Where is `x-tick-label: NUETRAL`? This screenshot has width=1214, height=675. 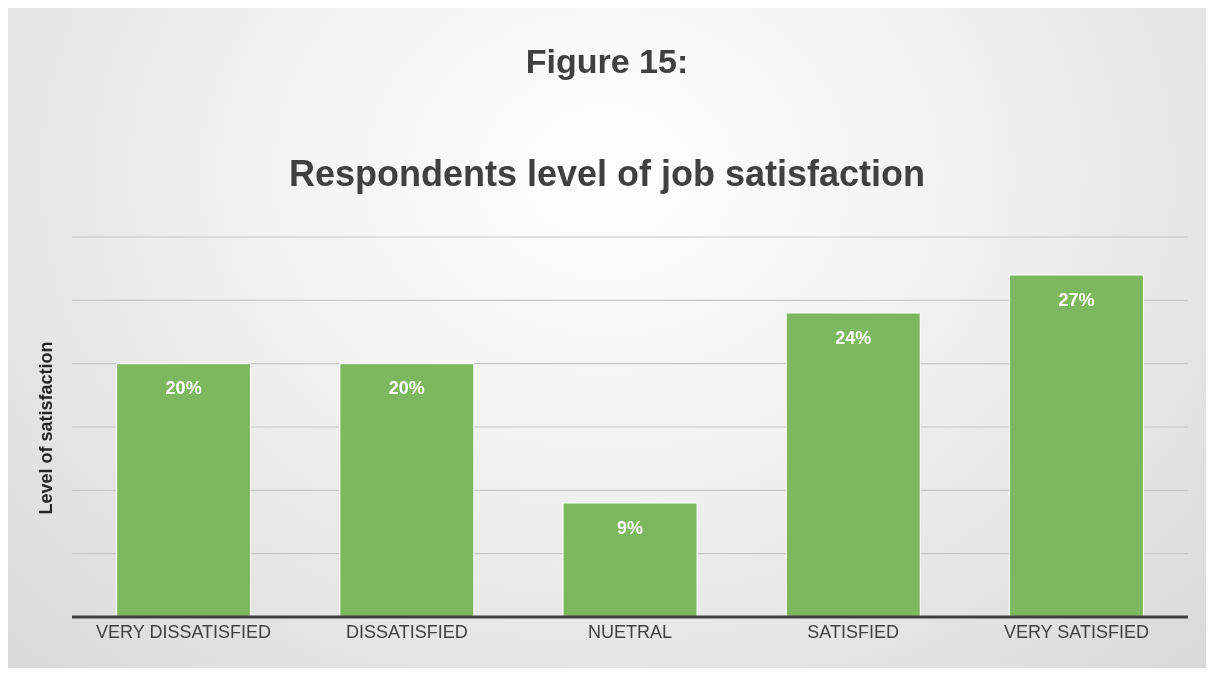
x-tick-label: NUETRAL is located at coordinates (630, 631).